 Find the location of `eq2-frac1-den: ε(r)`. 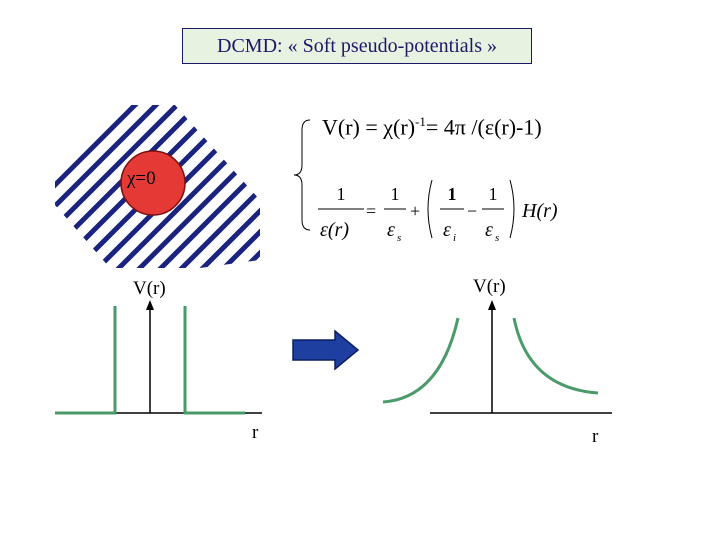

eq2-frac1-den: ε(r) is located at coordinates (334, 230).